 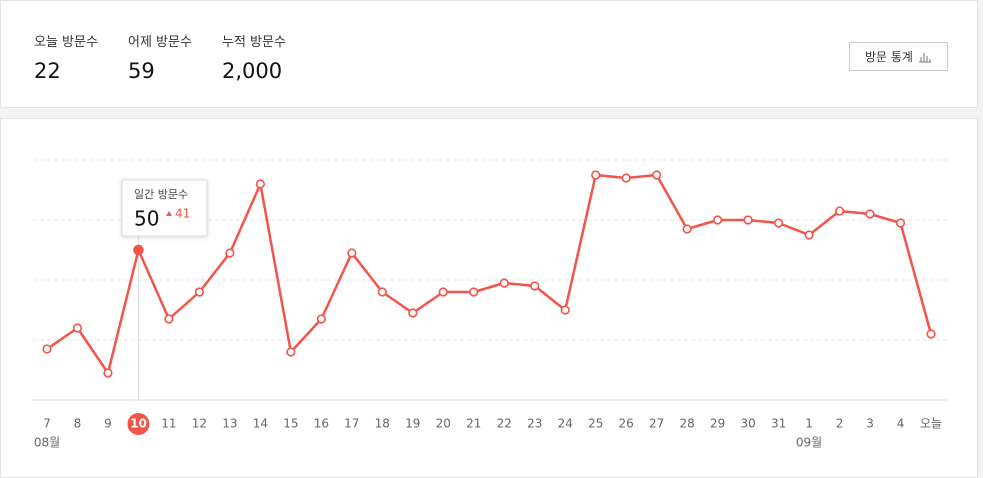 I want to click on x-tick-label: 19, so click(x=412, y=424).